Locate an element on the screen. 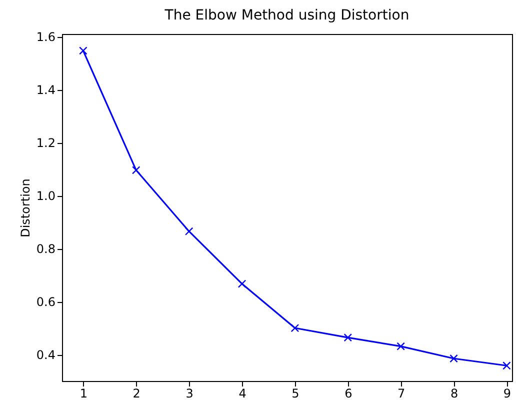 The width and height of the screenshot is (518, 400). x-tick-label: 6 is located at coordinates (348, 393).